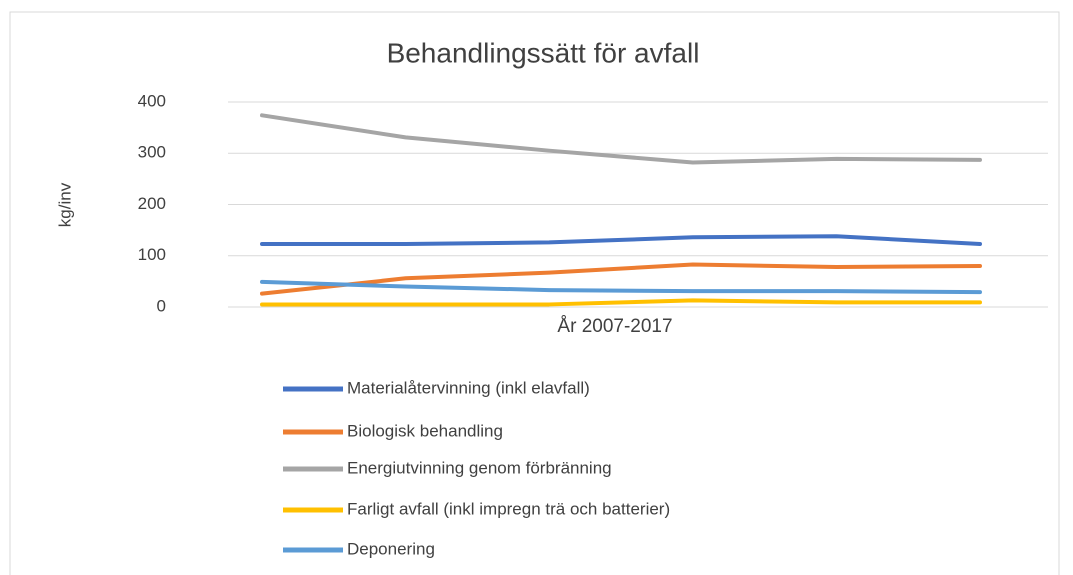  What do you see at coordinates (614, 326) in the screenshot?
I see `x-axis-label: År 2007-2017` at bounding box center [614, 326].